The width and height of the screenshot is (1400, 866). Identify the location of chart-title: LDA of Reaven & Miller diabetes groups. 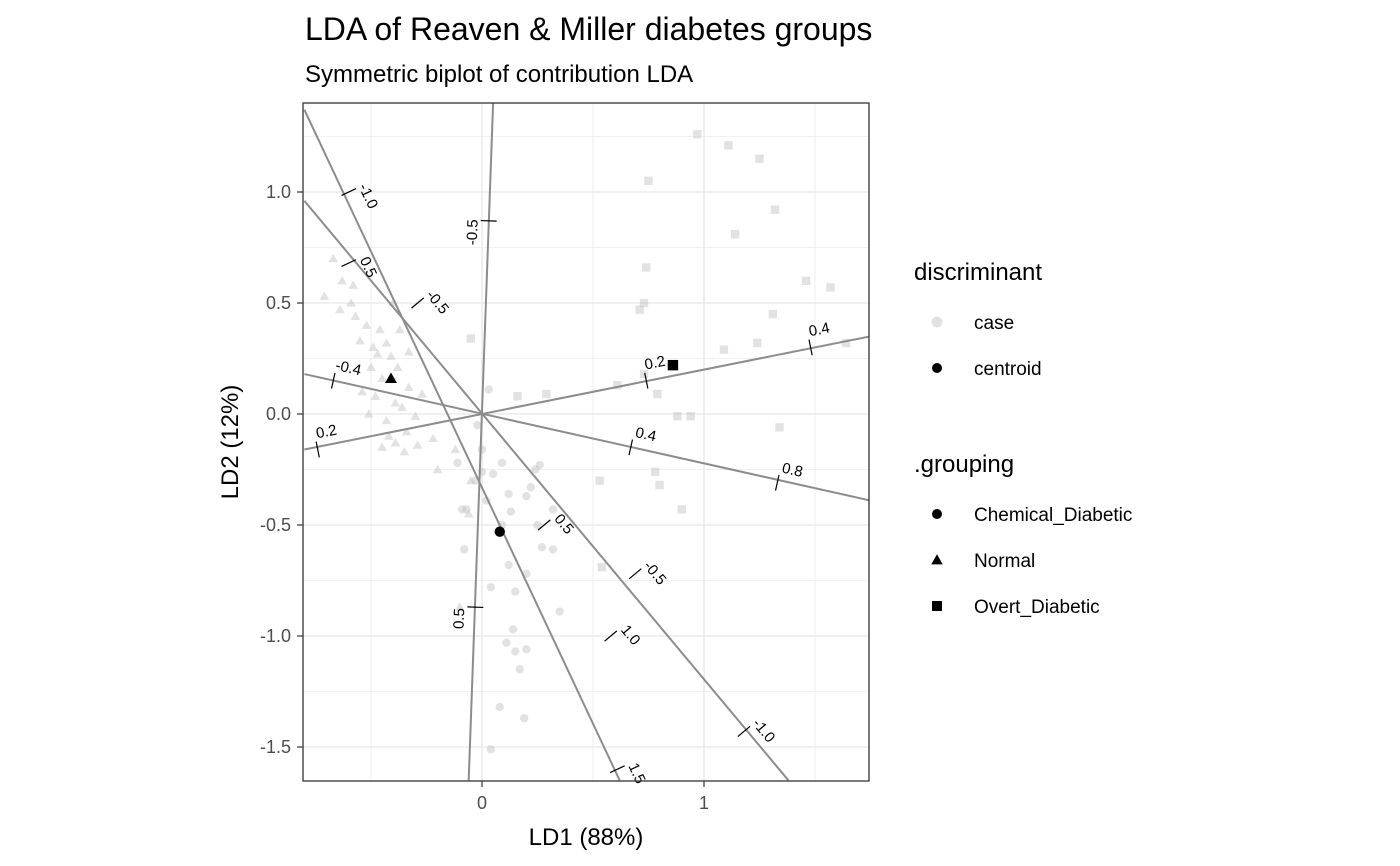
(588, 29).